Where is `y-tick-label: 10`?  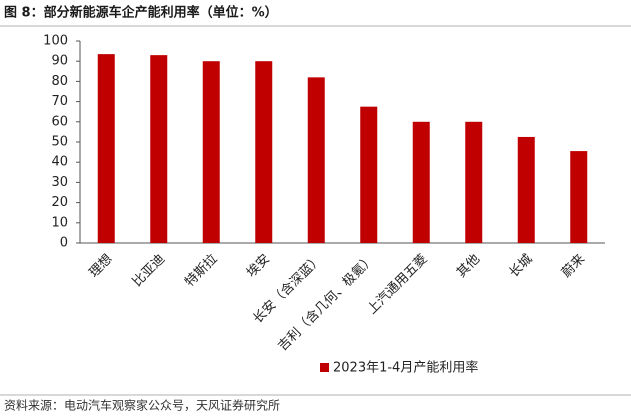 y-tick-label: 10 is located at coordinates (59, 222).